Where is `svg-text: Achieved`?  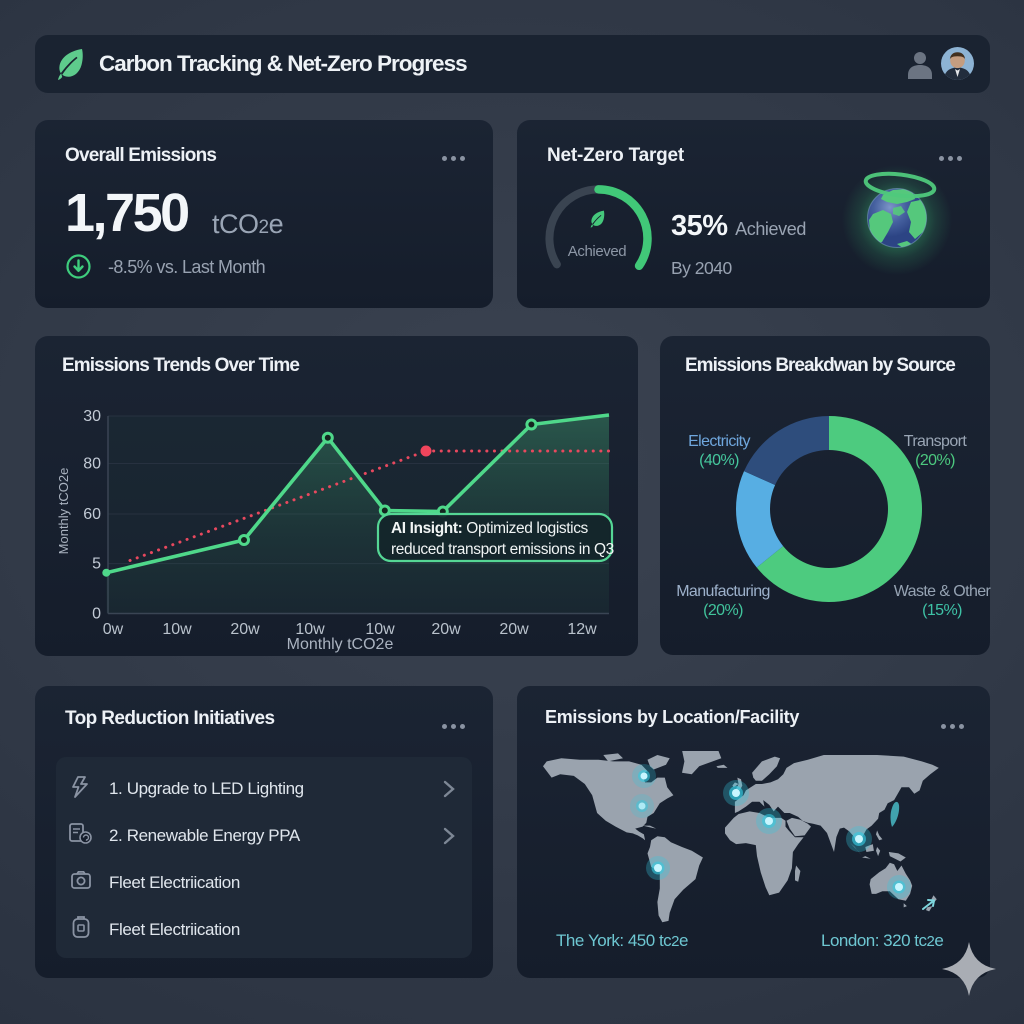
svg-text: Achieved is located at coordinates (597, 251).